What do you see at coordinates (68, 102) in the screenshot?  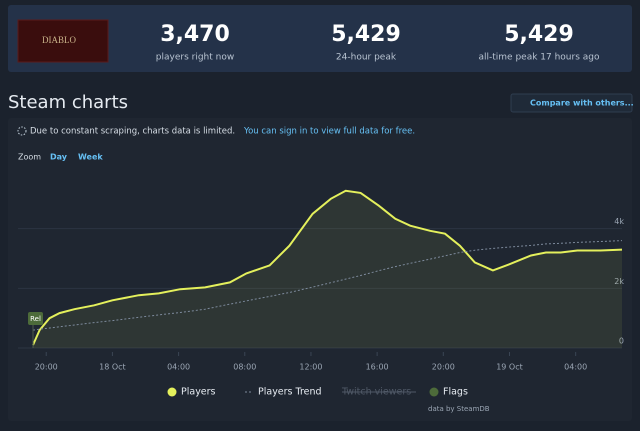 I see `section-title: Steam charts` at bounding box center [68, 102].